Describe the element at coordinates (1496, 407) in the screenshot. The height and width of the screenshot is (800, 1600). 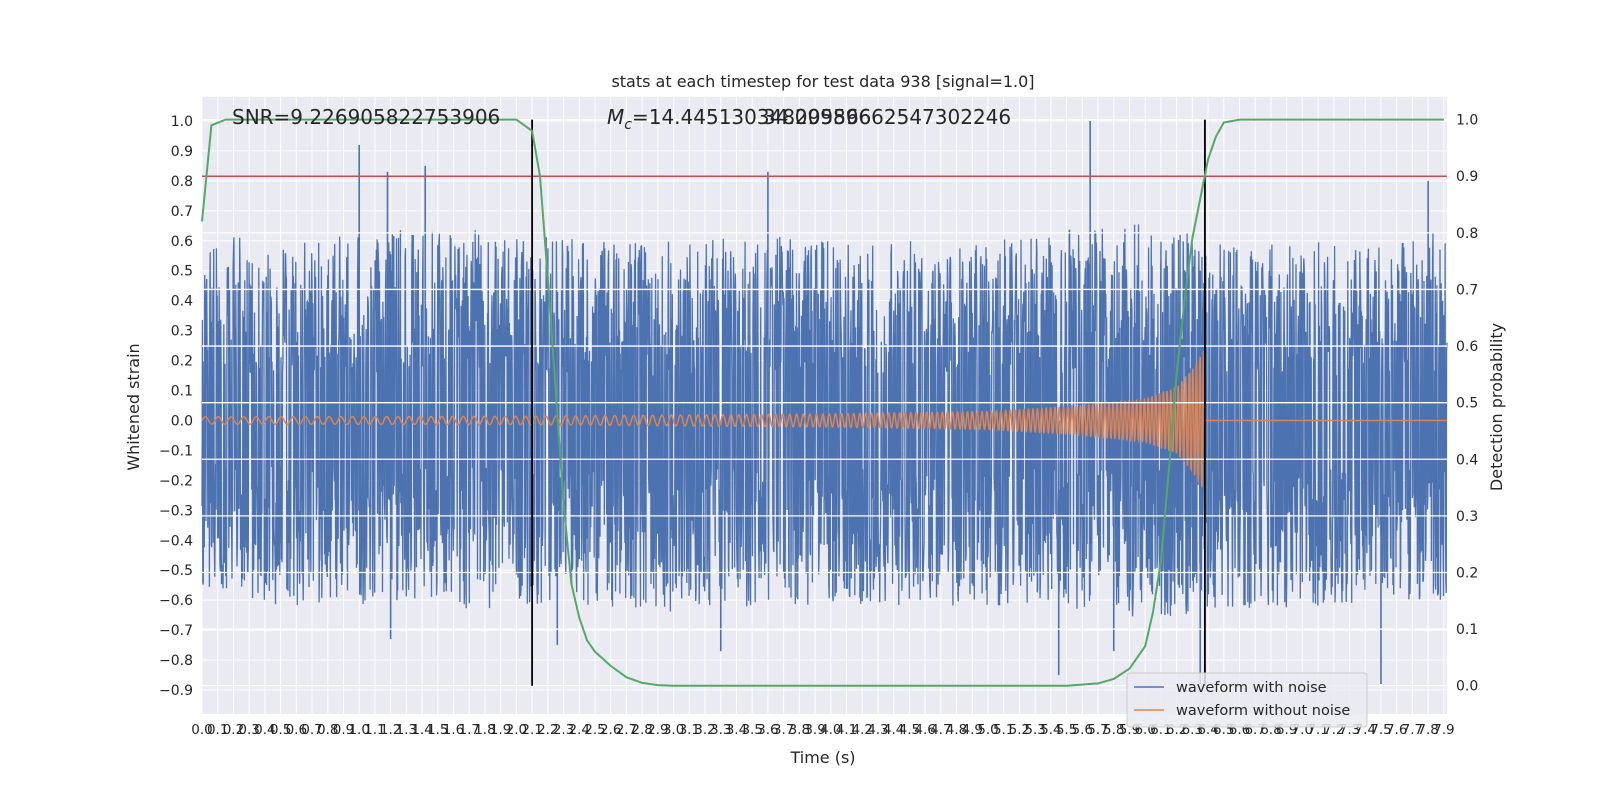
I see `y2-axis-label: Detection probability` at that location.